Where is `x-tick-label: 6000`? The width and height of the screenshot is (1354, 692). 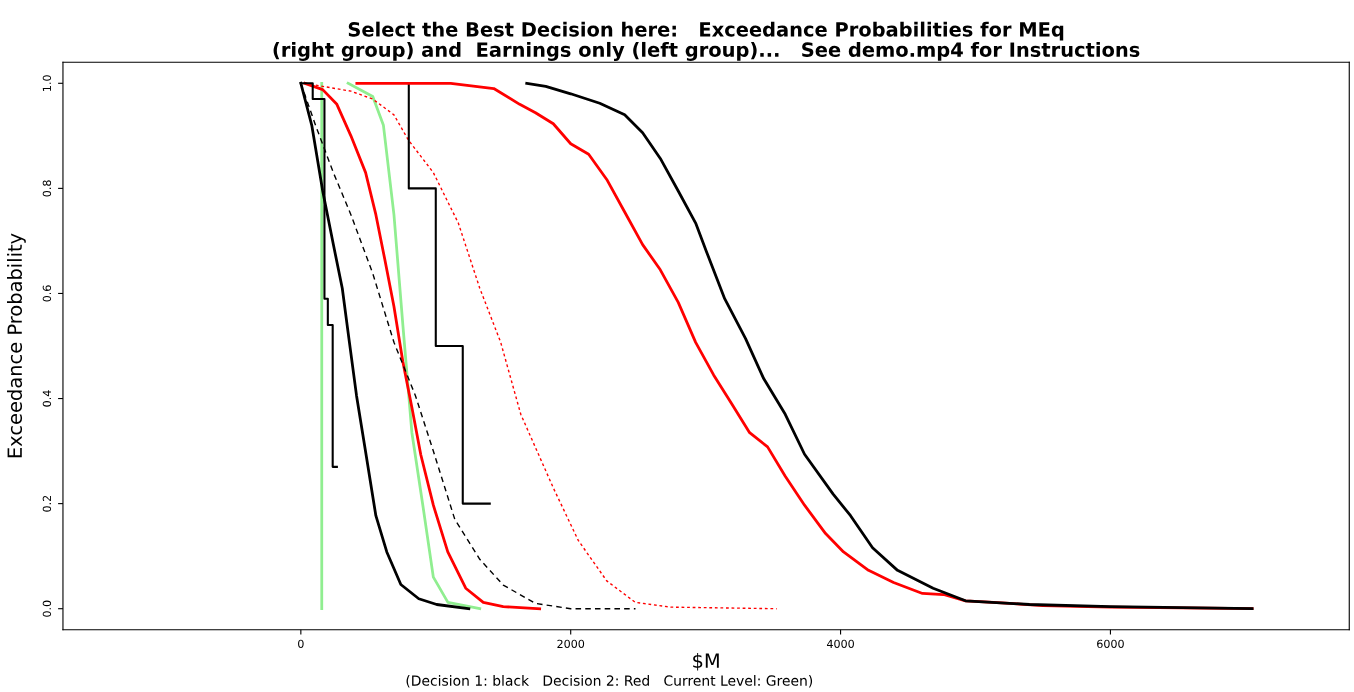
x-tick-label: 6000 is located at coordinates (1110, 644).